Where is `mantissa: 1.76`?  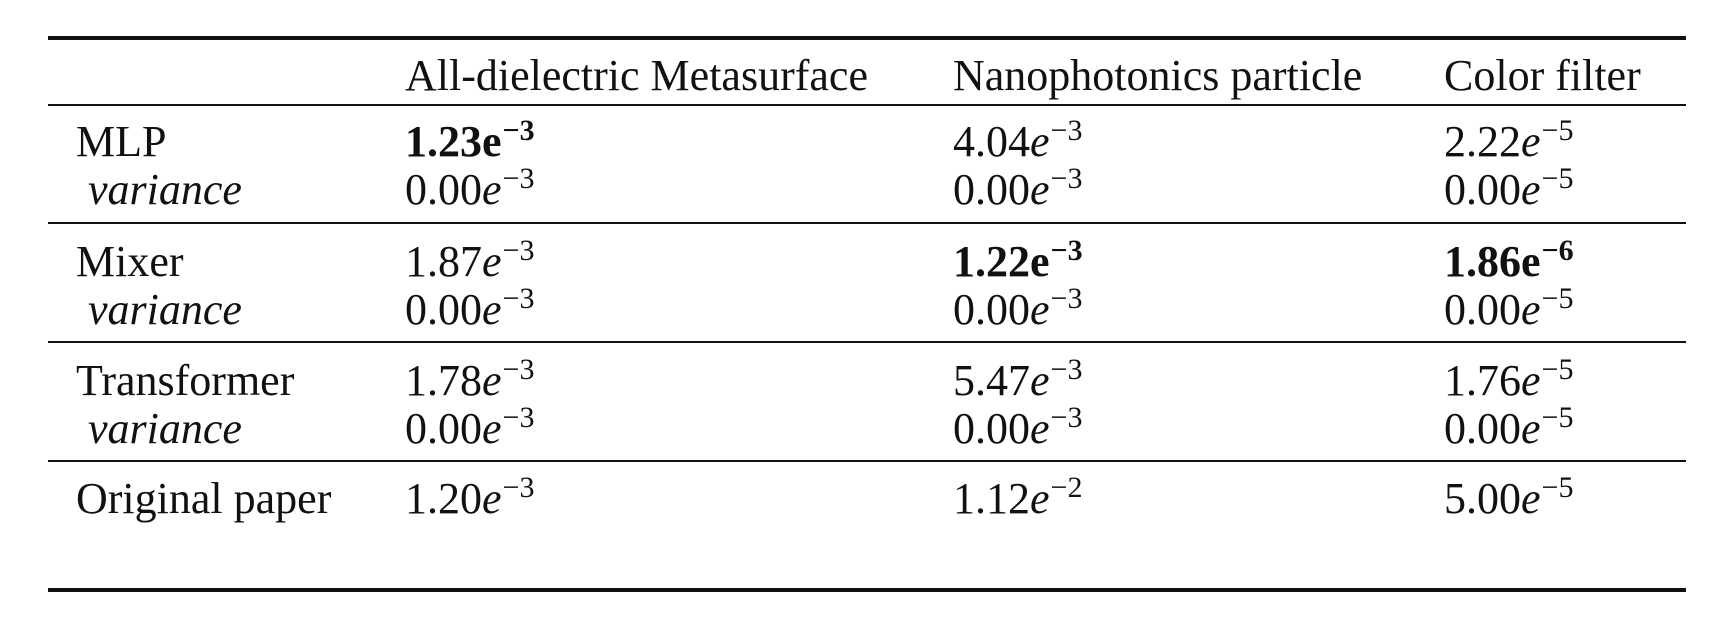 mantissa: 1.76 is located at coordinates (1482, 380).